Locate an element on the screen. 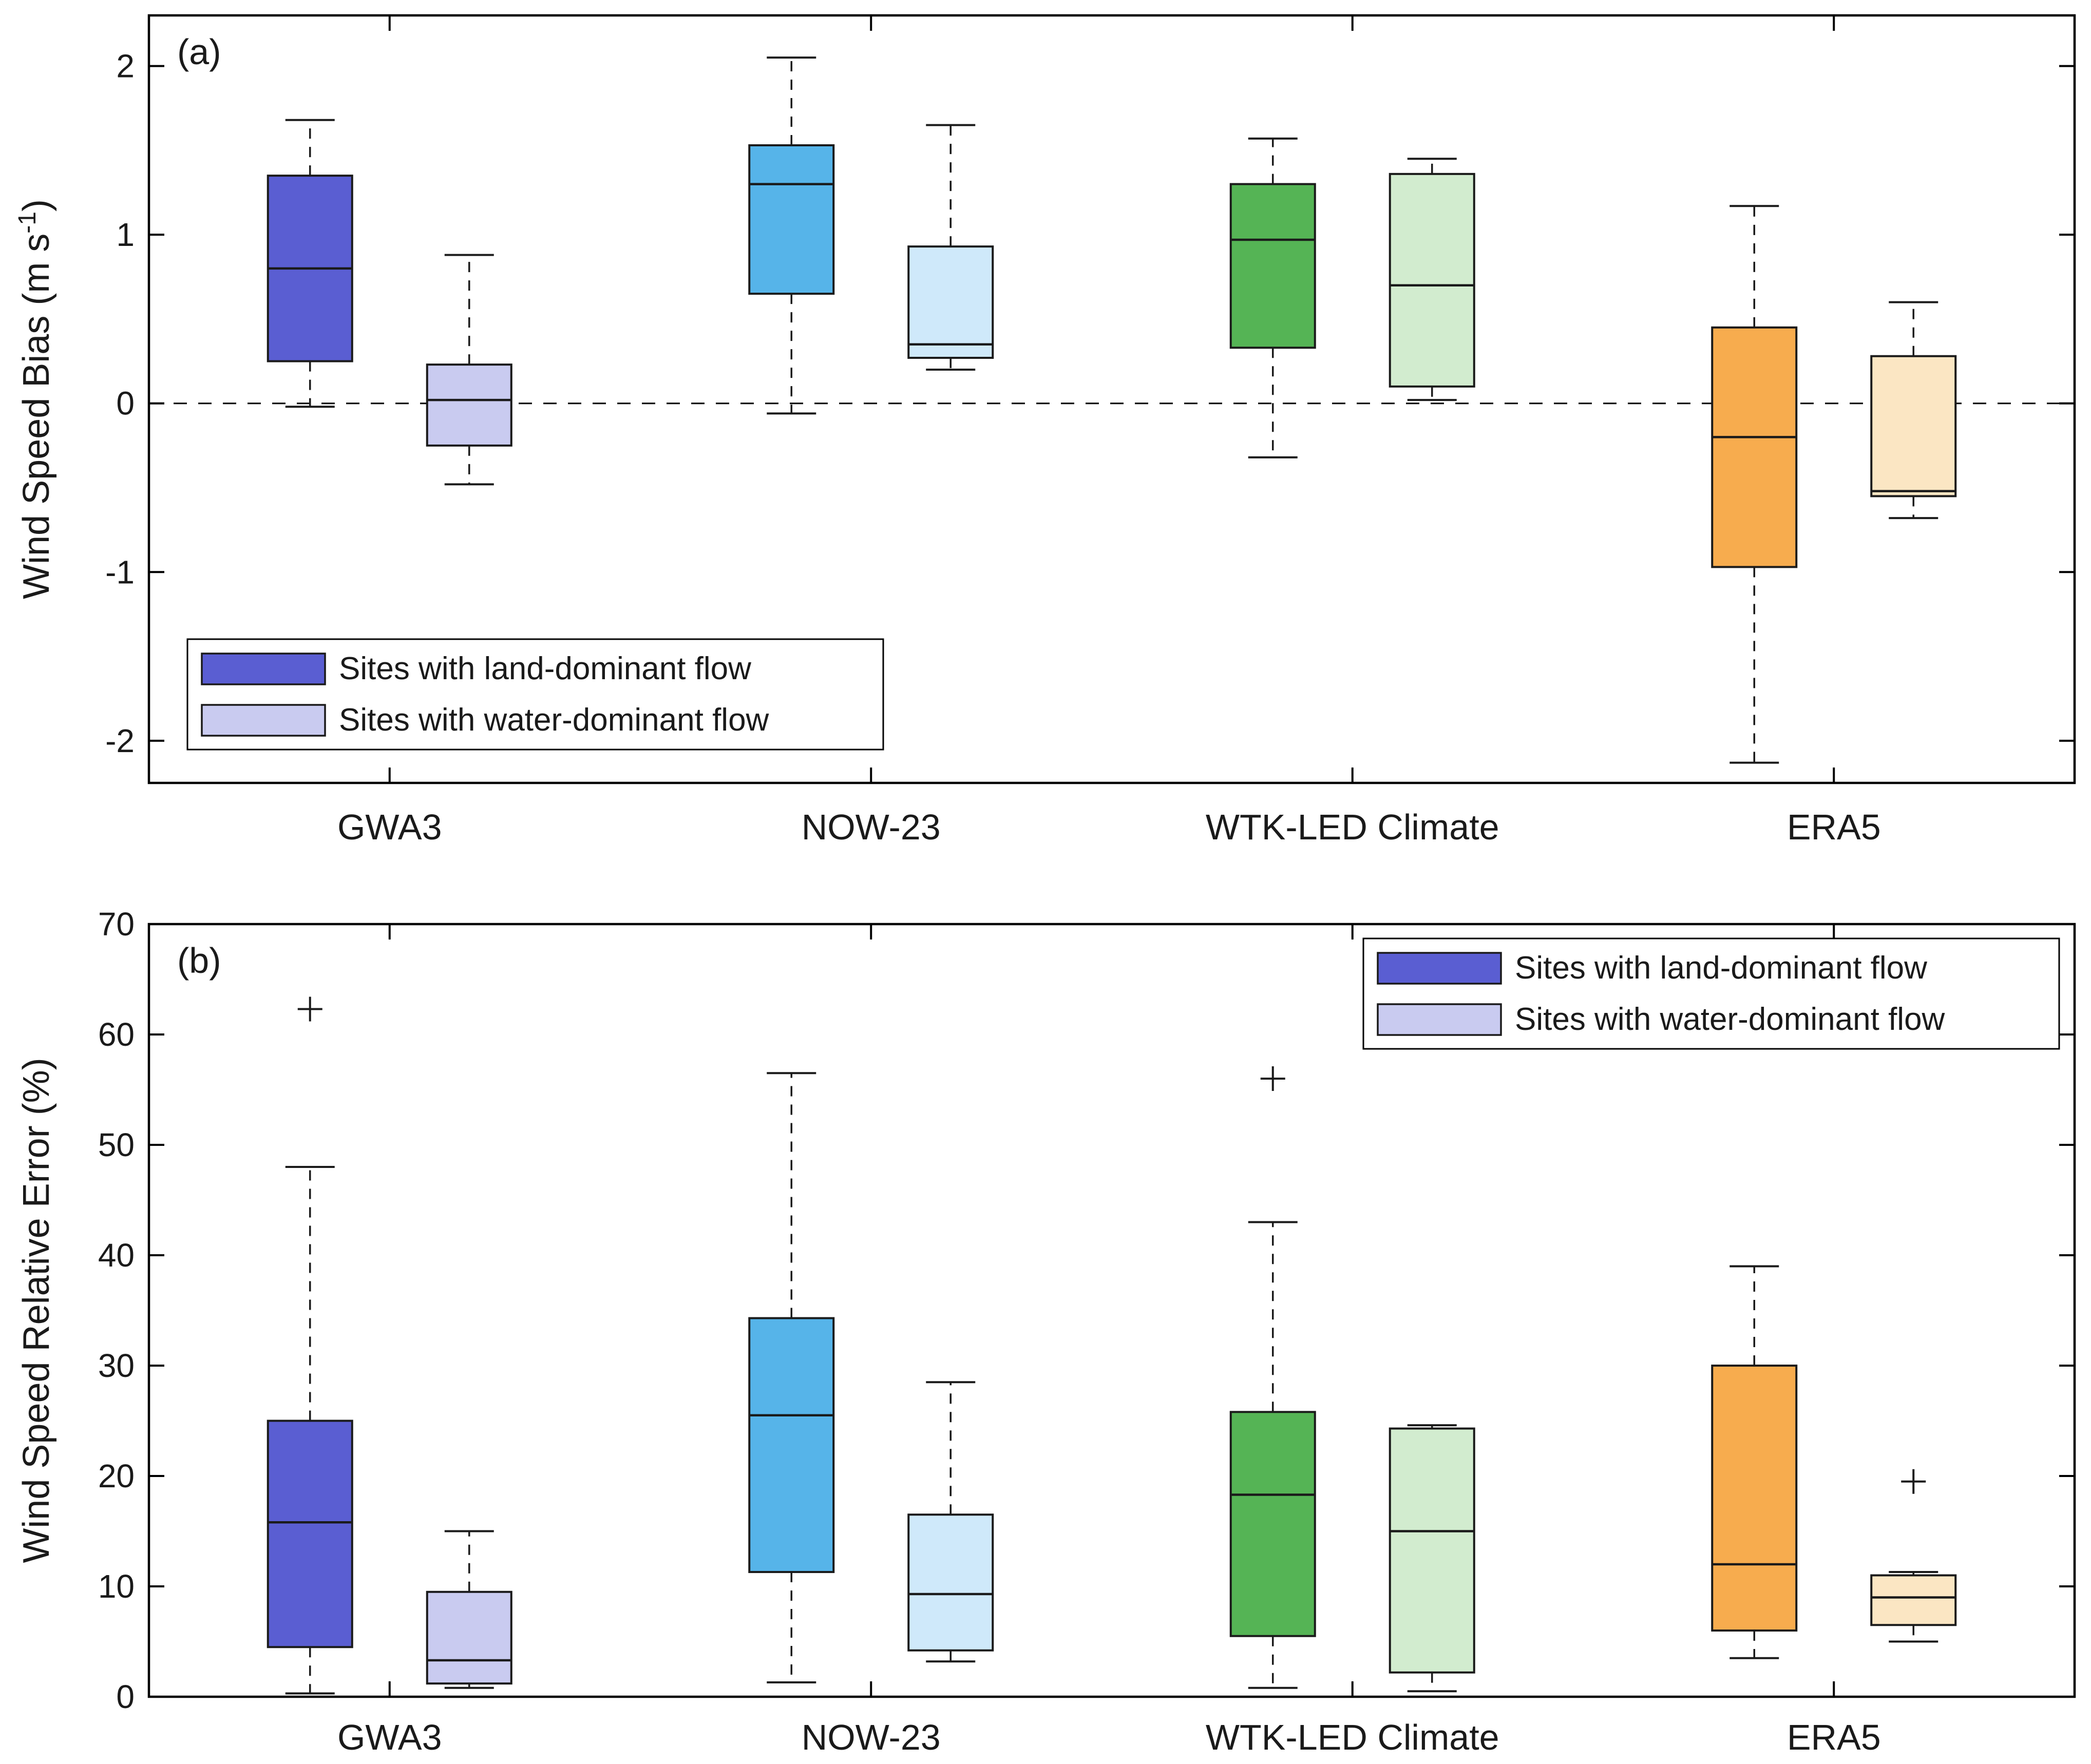  y-tick-label: 40 is located at coordinates (116, 1256).